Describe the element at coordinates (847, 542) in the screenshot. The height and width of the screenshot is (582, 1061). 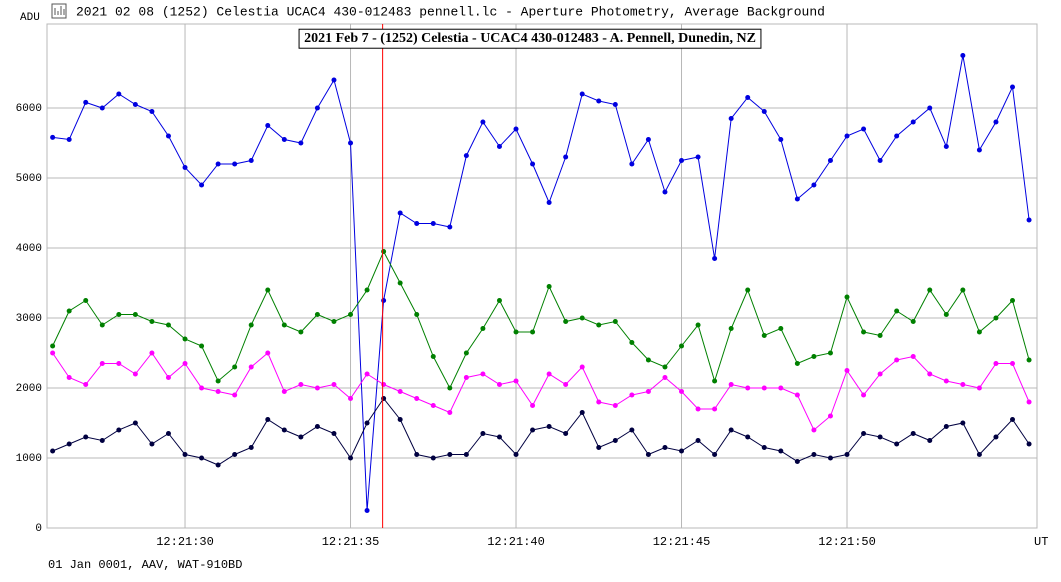
I see `x-tick-label: 12:21:50` at that location.